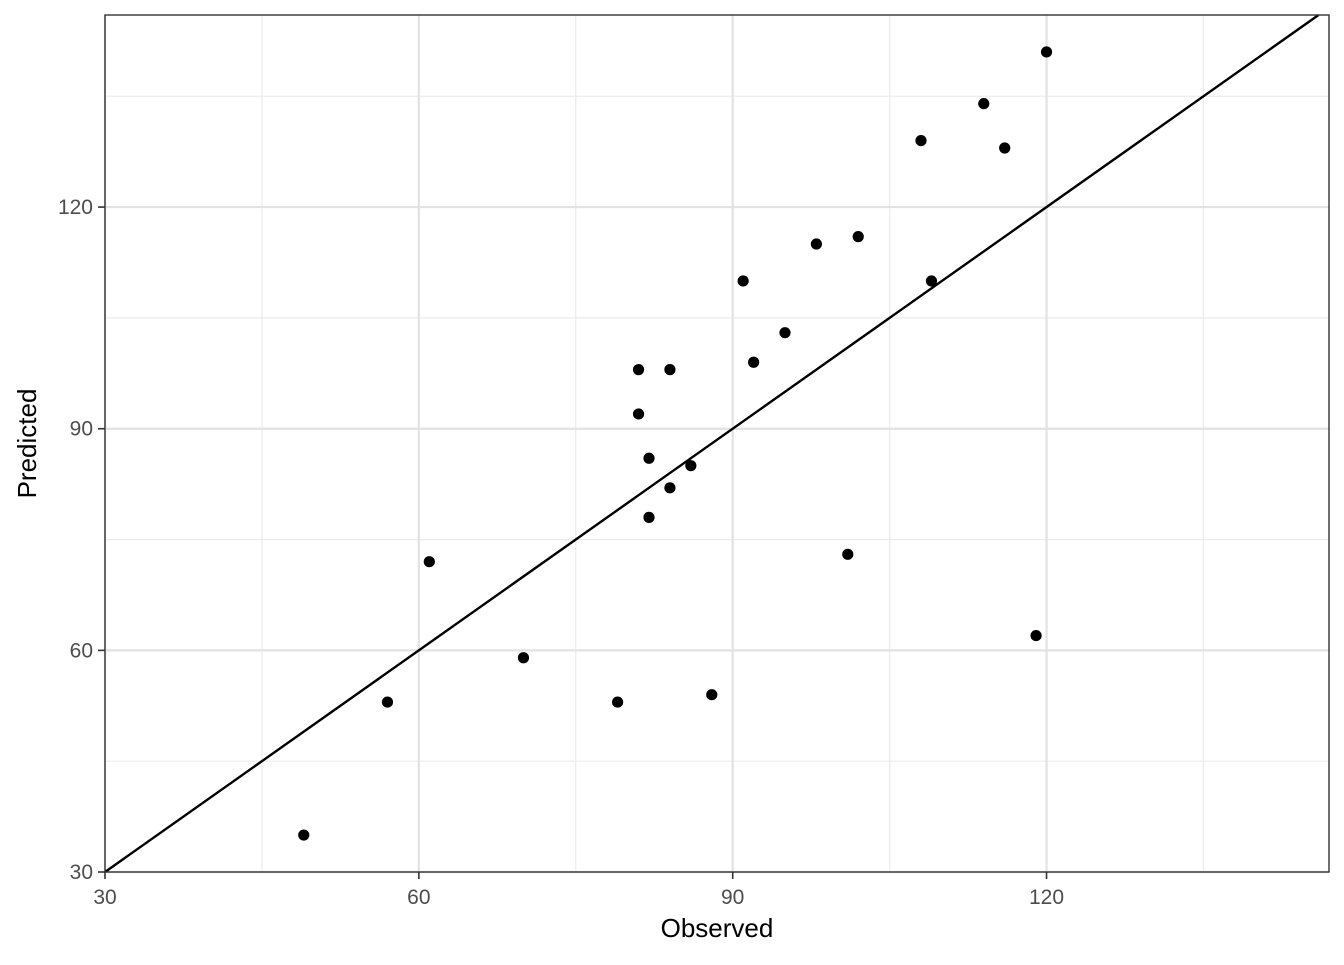 The height and width of the screenshot is (965, 1344). What do you see at coordinates (81, 872) in the screenshot?
I see `y-tick-label: 30` at bounding box center [81, 872].